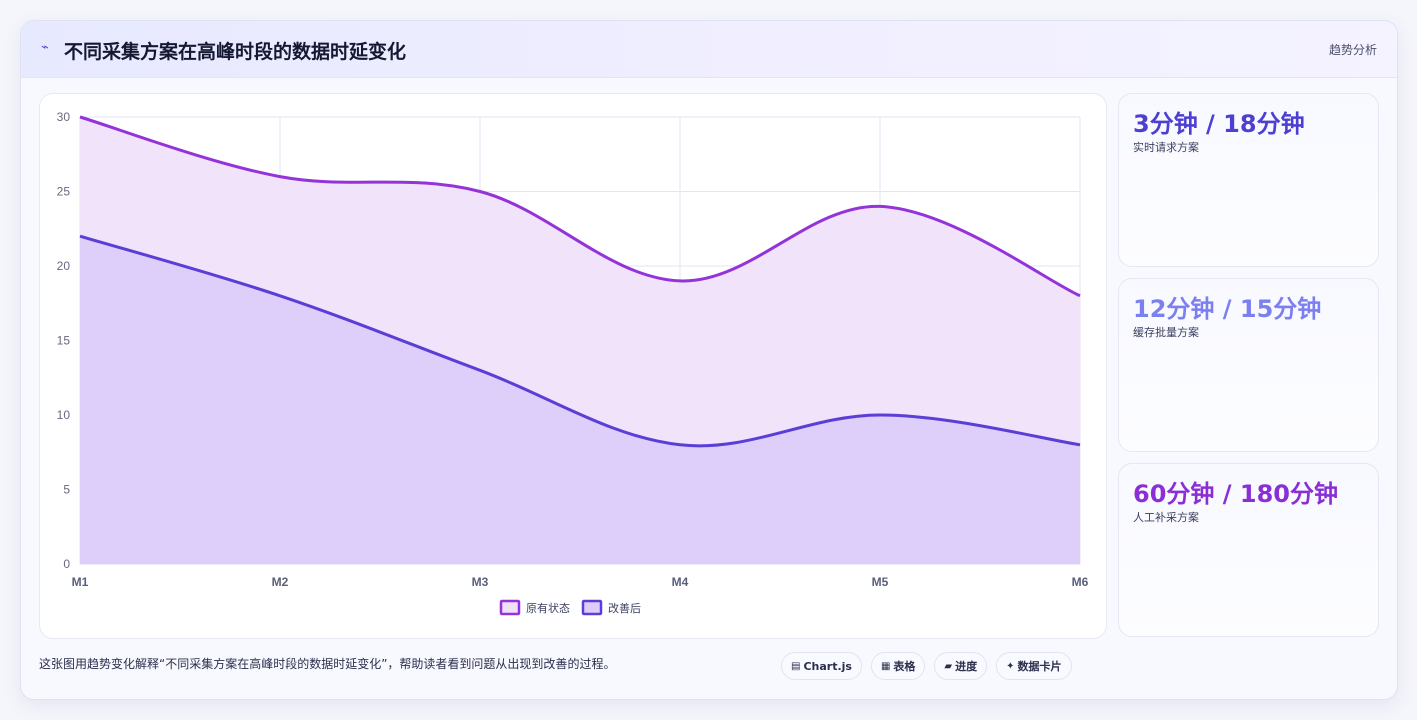  I want to click on x-tick-label: M4, so click(680, 582).